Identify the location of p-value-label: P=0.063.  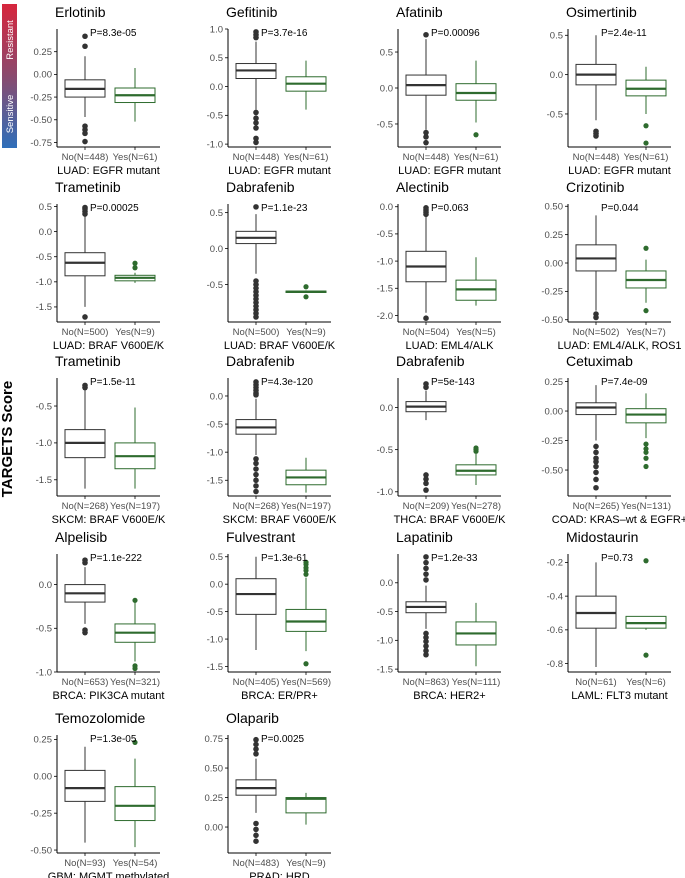
(450, 208).